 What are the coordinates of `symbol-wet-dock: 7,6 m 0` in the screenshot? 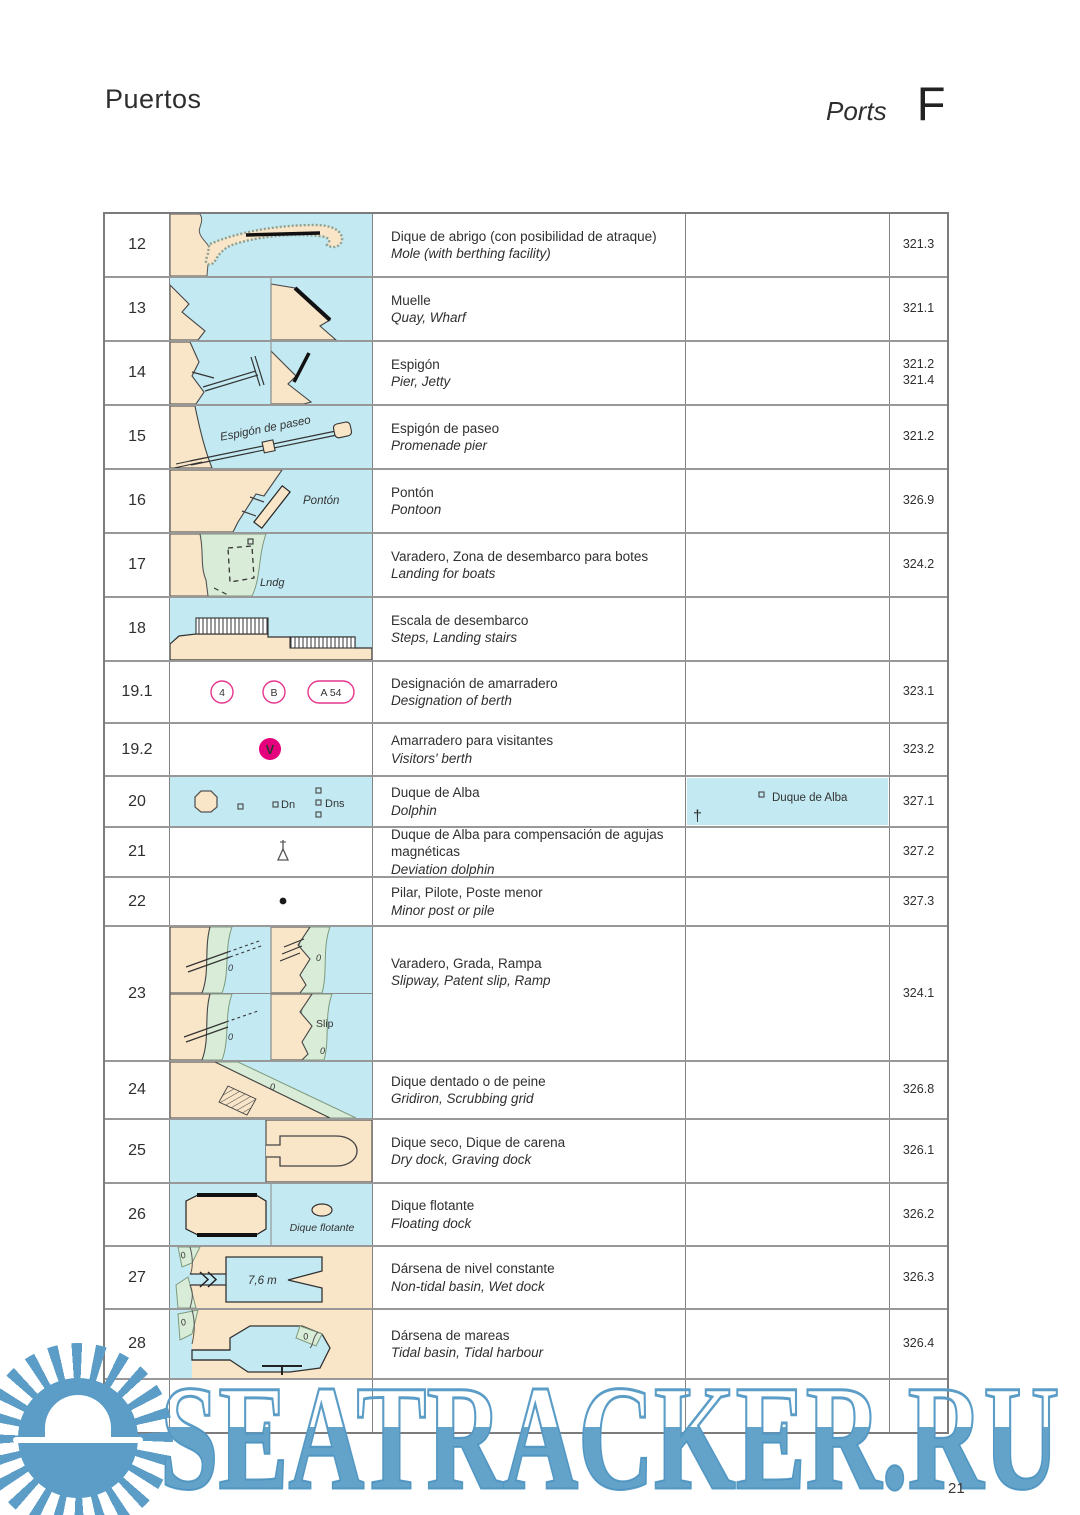 It's located at (271, 1277).